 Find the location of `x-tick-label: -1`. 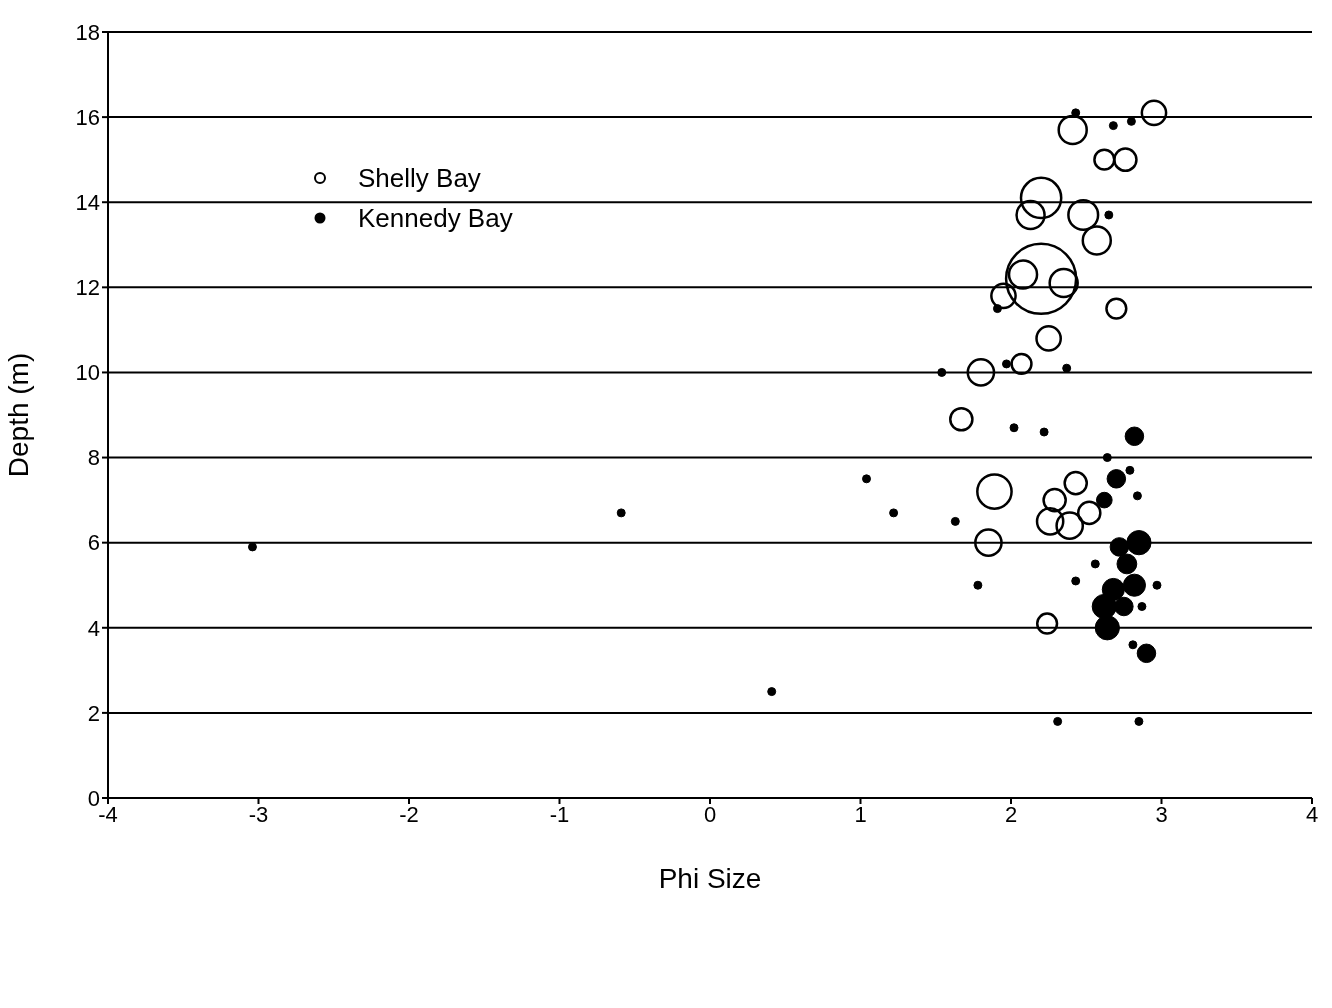

x-tick-label: -1 is located at coordinates (559, 814).